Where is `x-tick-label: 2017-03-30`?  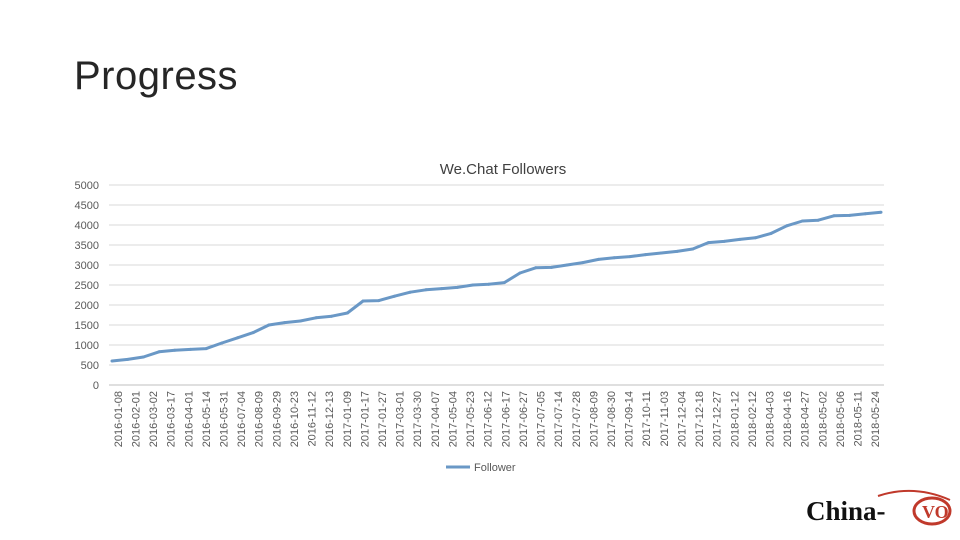 x-tick-label: 2017-03-30 is located at coordinates (418, 419).